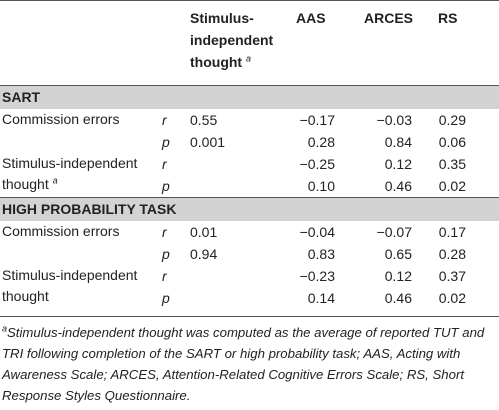  I want to click on column-note: a, so click(248, 58).